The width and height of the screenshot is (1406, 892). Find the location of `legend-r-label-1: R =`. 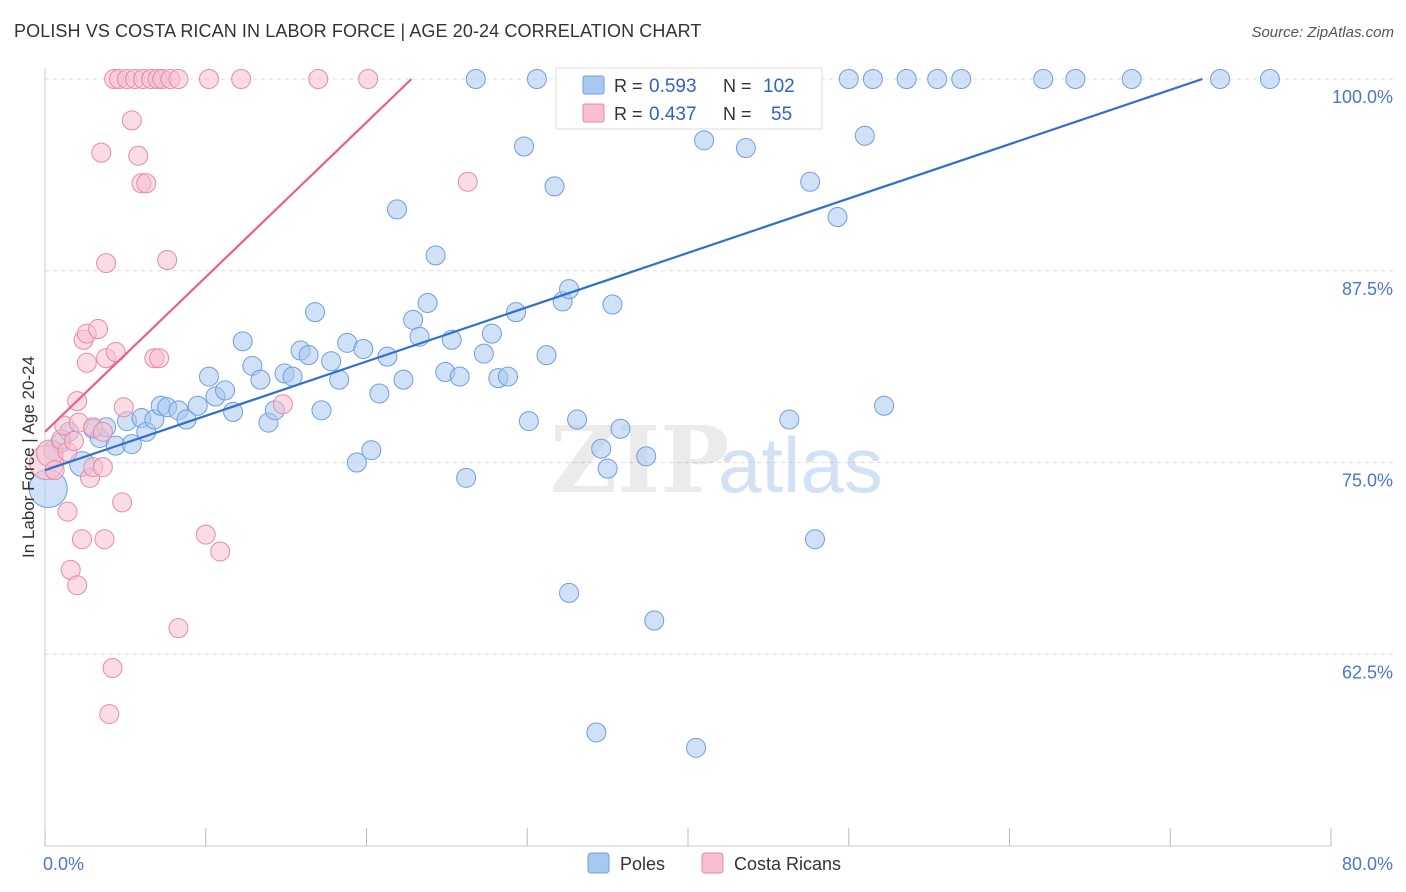

legend-r-label-1: R = is located at coordinates (628, 86).